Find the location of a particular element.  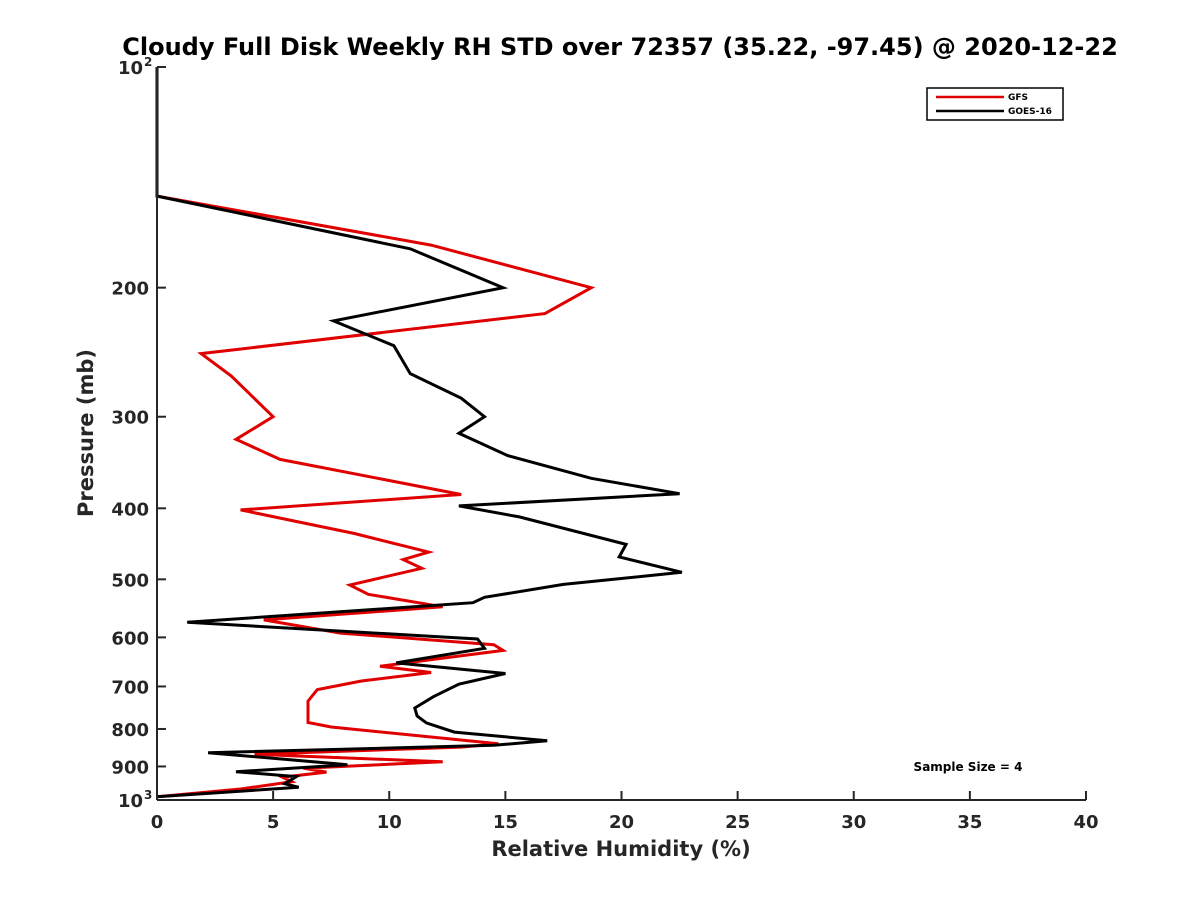

y-tick-label: 900 is located at coordinates (130, 767).